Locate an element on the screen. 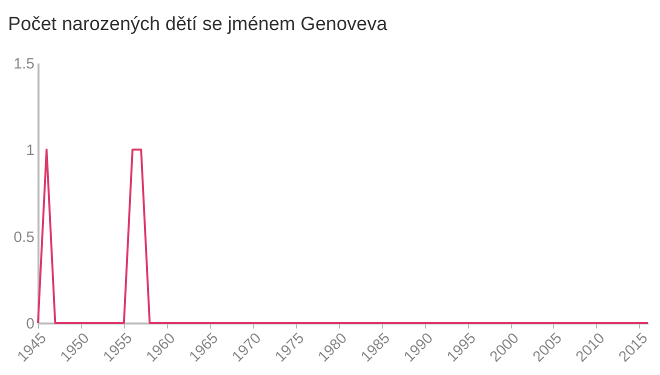  y-tick-label: 1 is located at coordinates (30, 151).